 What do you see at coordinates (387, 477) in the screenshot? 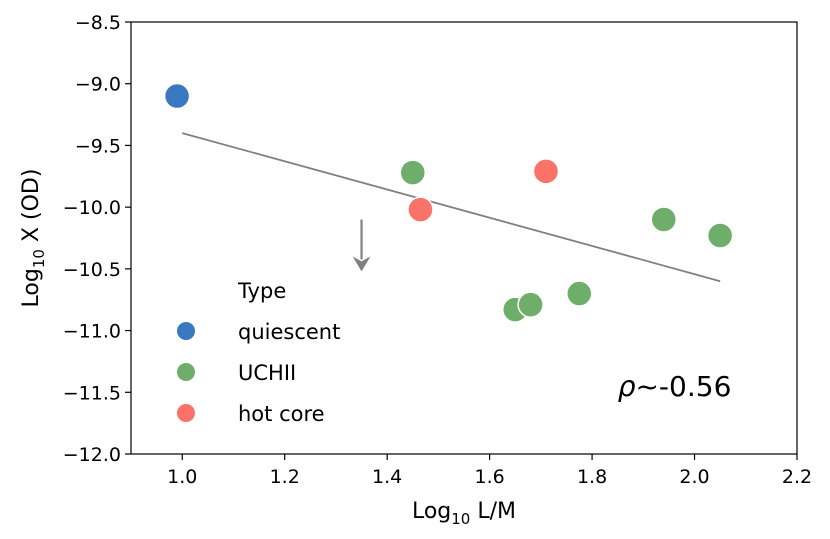
I see `x-tick-label: 1.4` at bounding box center [387, 477].